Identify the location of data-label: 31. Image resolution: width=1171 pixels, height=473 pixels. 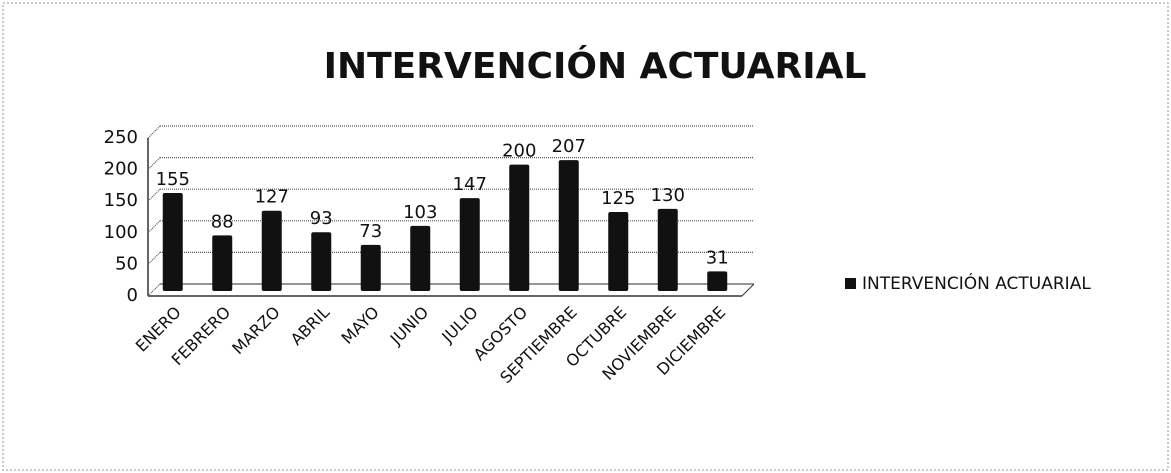
(717, 257).